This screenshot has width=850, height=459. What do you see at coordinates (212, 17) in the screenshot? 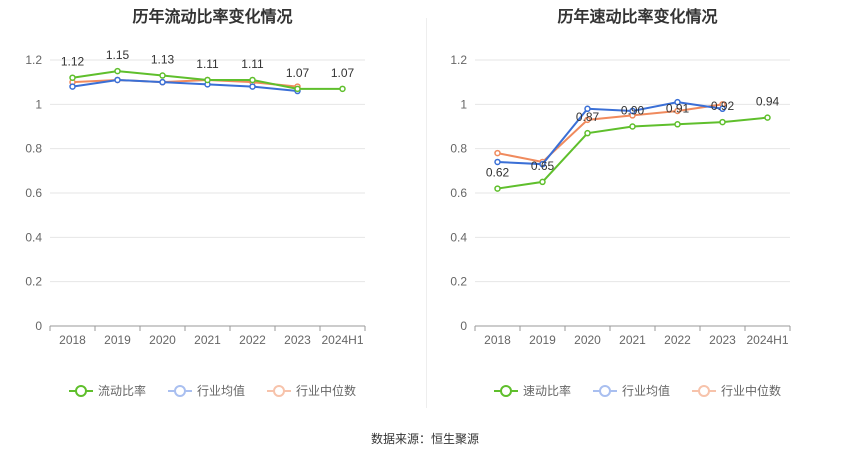
I see `chart-title: 历年流动比率变化情况` at bounding box center [212, 17].